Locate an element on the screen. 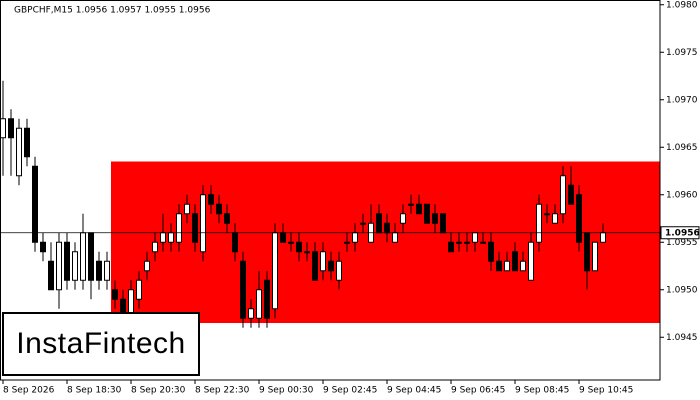 The width and height of the screenshot is (700, 400). current-price-label: 1.0956 is located at coordinates (682, 233).